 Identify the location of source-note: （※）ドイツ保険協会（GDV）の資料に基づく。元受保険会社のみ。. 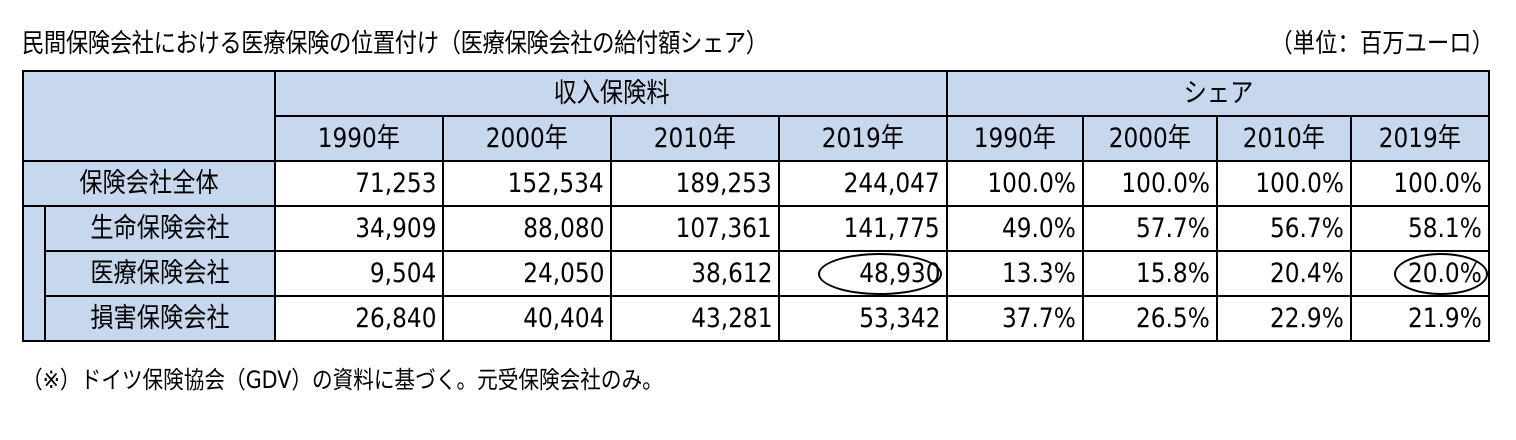
(342, 380).